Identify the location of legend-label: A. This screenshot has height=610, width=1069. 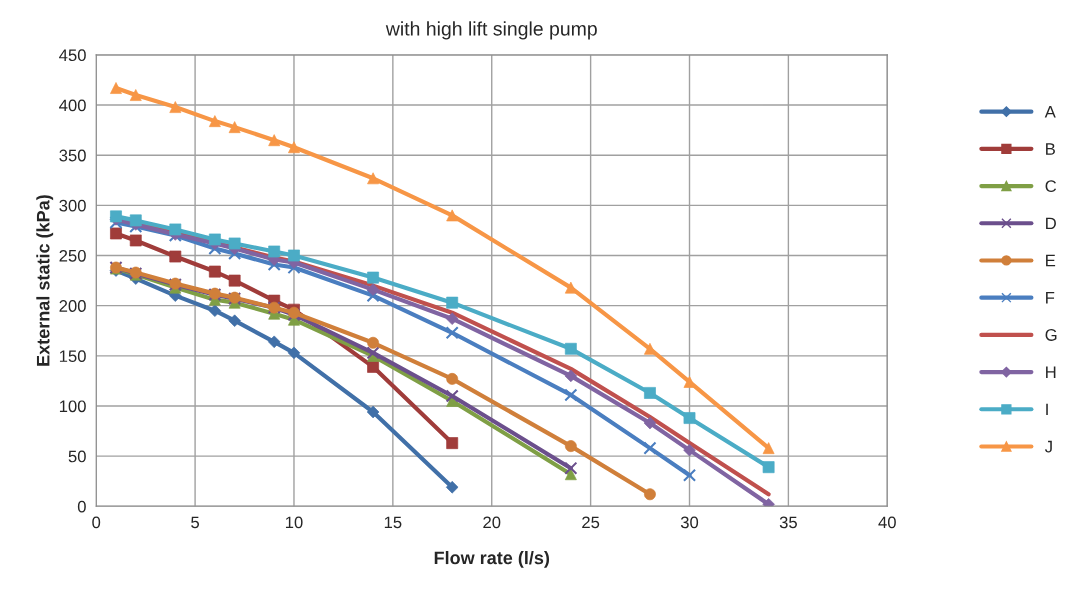
(1050, 112).